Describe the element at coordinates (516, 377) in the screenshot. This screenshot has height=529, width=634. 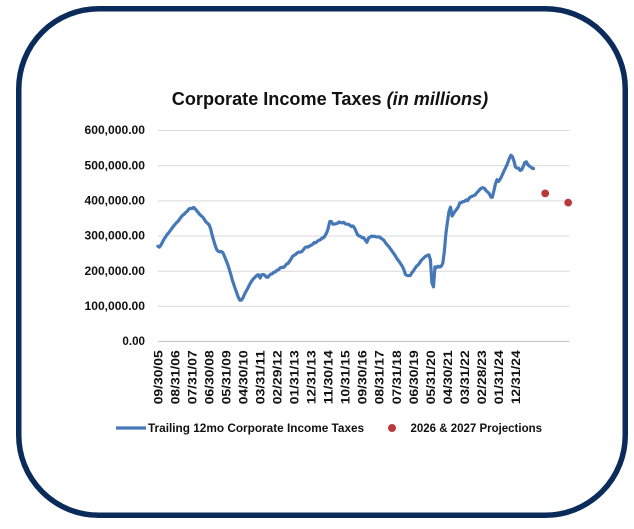
I see `svg-text: 12/31/24` at that location.